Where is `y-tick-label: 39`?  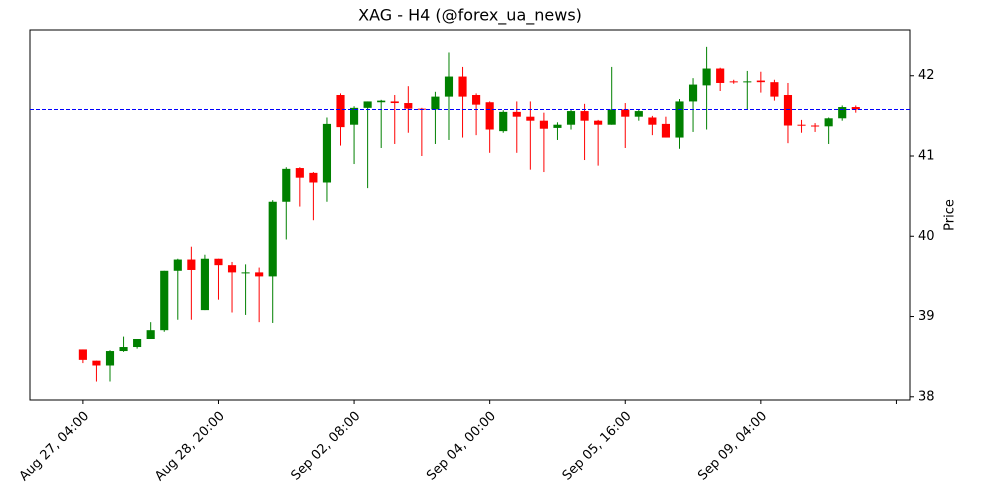
y-tick-label: 39 is located at coordinates (926, 316).